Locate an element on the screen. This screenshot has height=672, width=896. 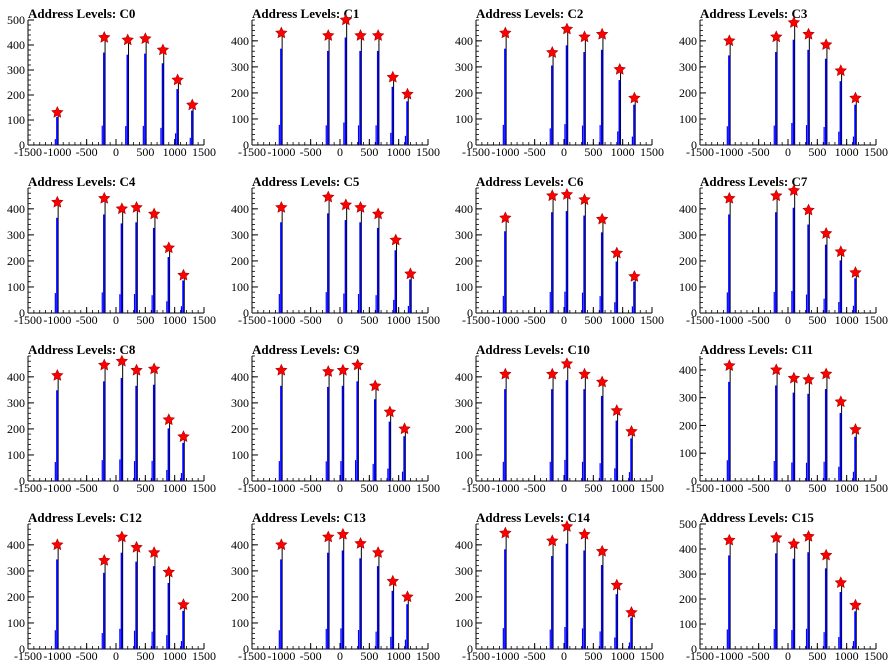
y-tick-label: 500 is located at coordinates (688, 524).